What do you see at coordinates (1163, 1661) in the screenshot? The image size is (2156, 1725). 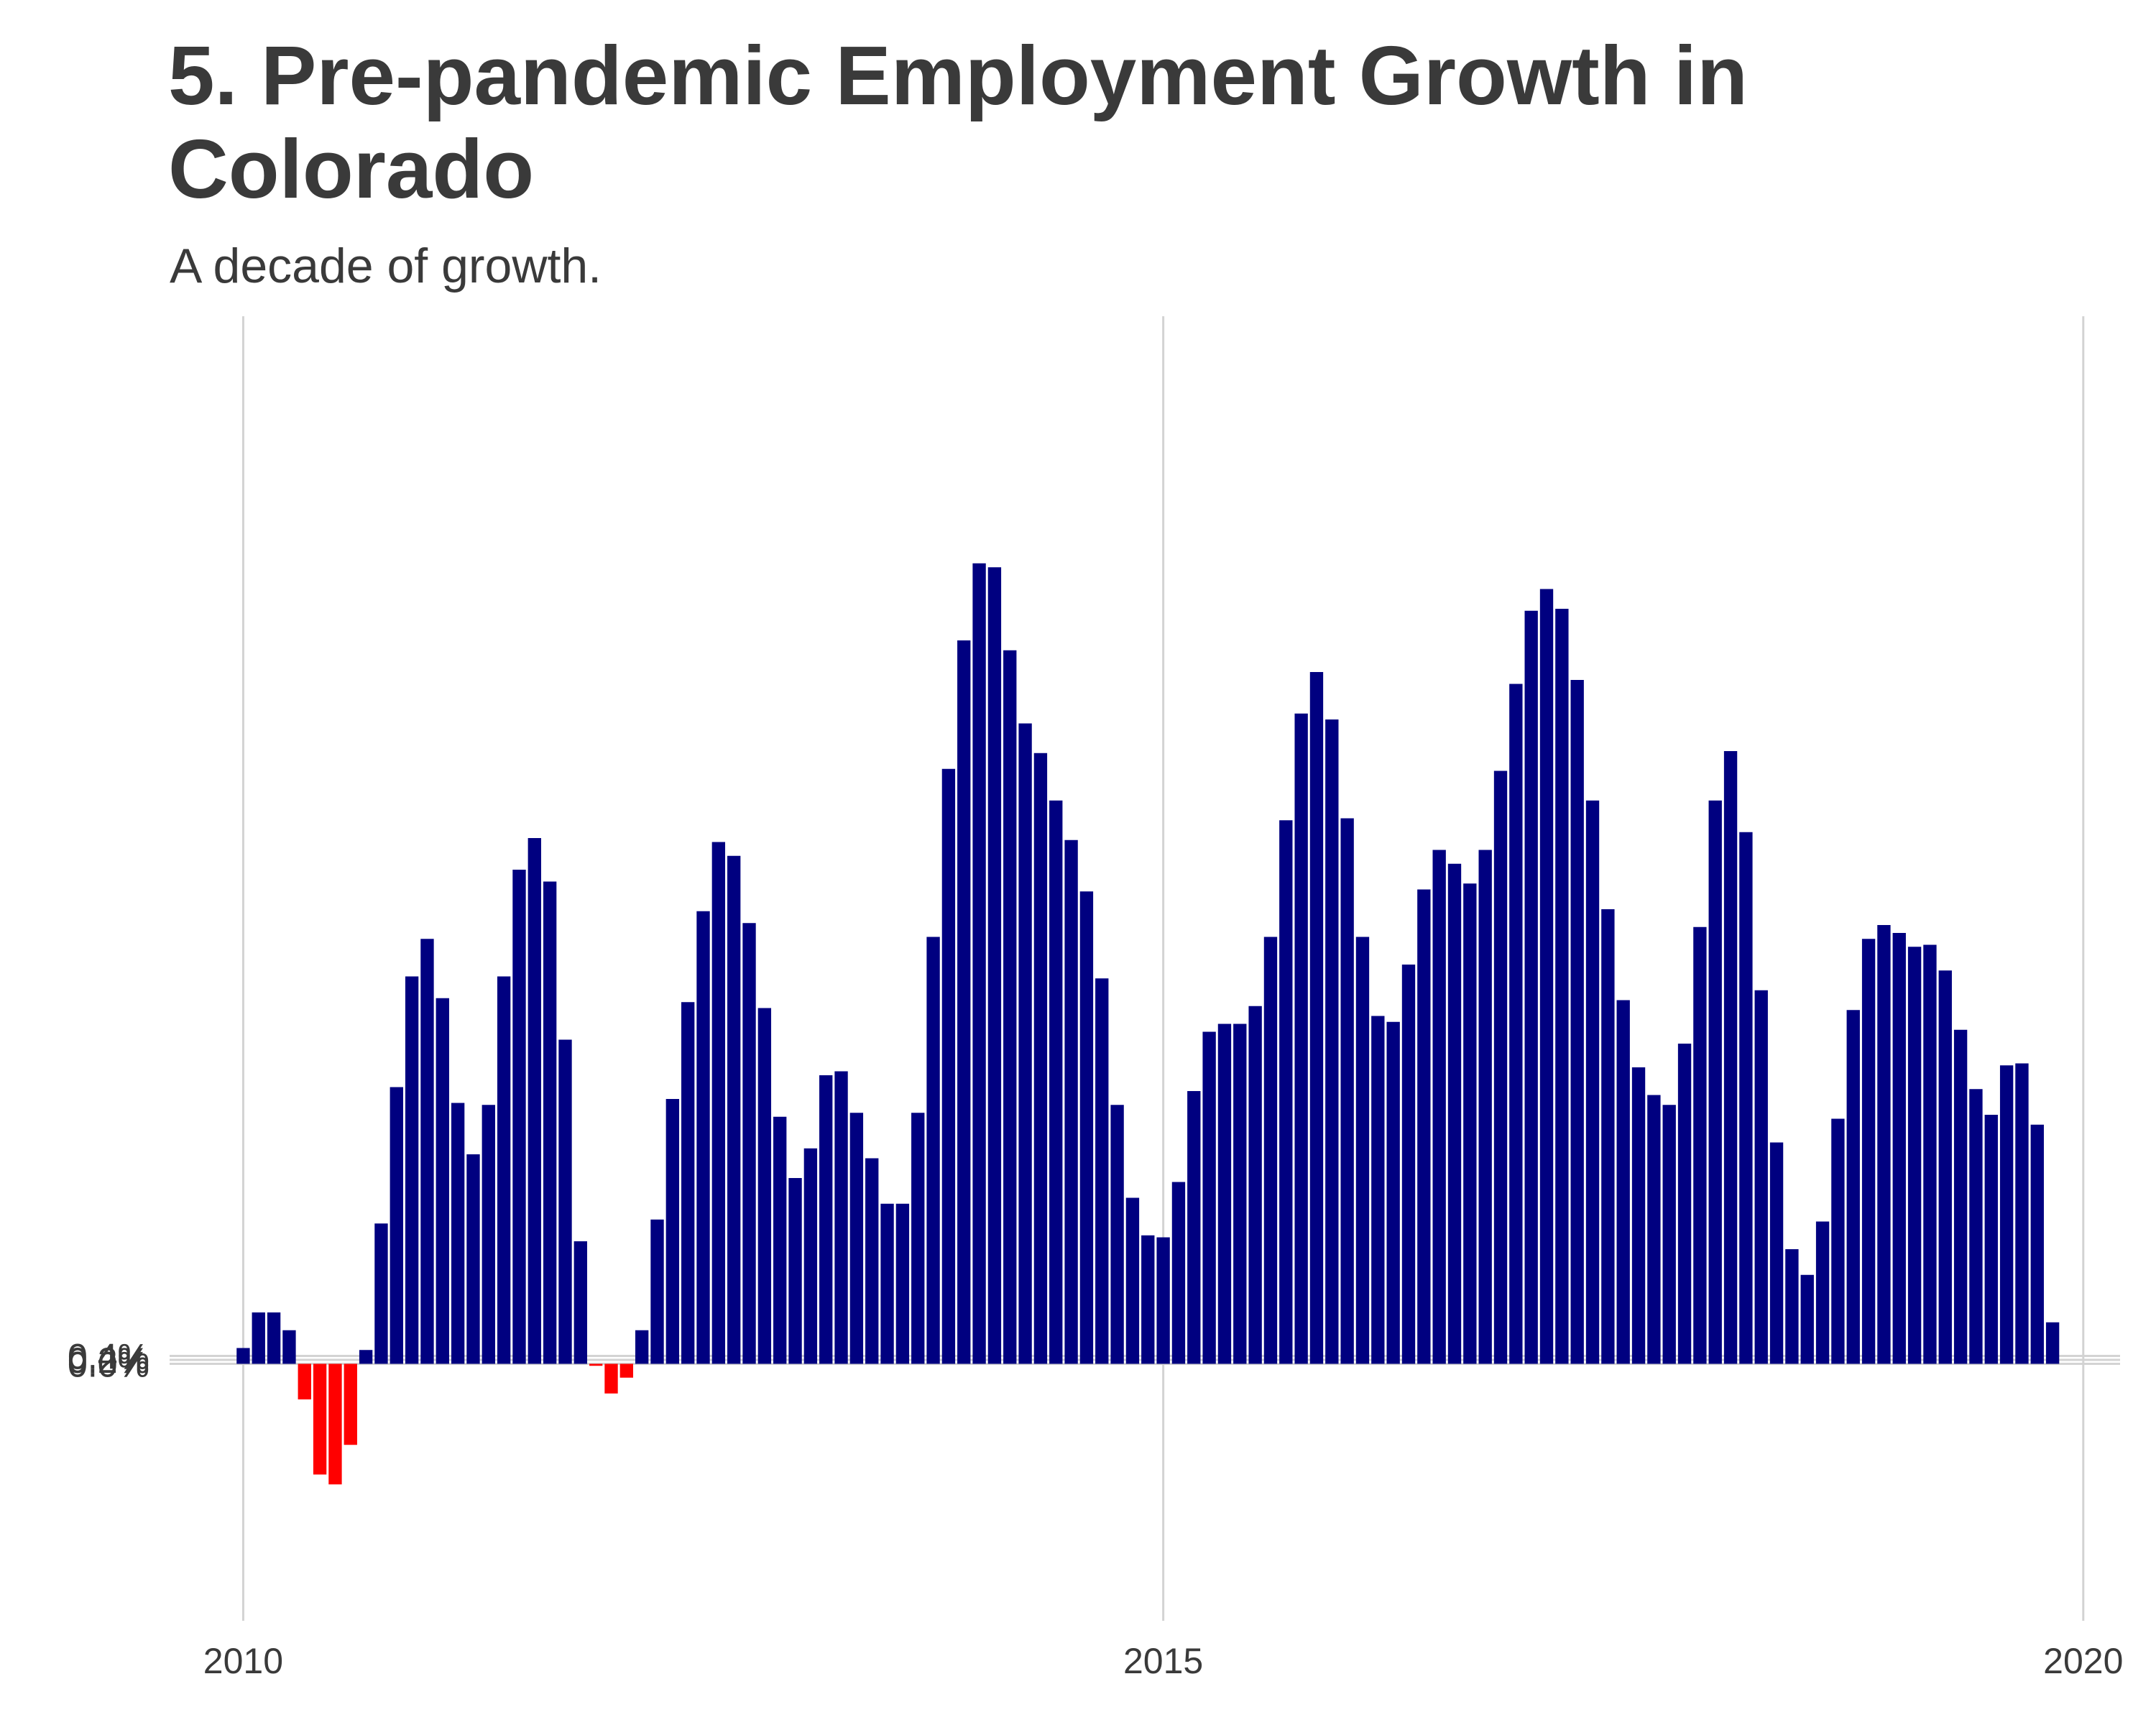 I see `x-axis-tick-labels: 2010 2015 2020` at bounding box center [1163, 1661].